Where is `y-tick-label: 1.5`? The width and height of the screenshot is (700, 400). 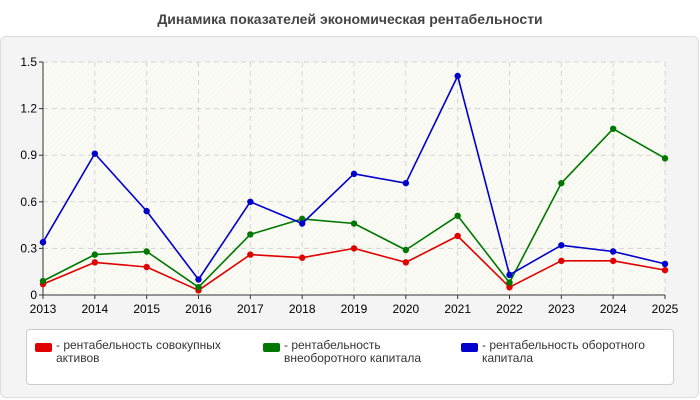
y-tick-label: 1.5 is located at coordinates (28, 62).